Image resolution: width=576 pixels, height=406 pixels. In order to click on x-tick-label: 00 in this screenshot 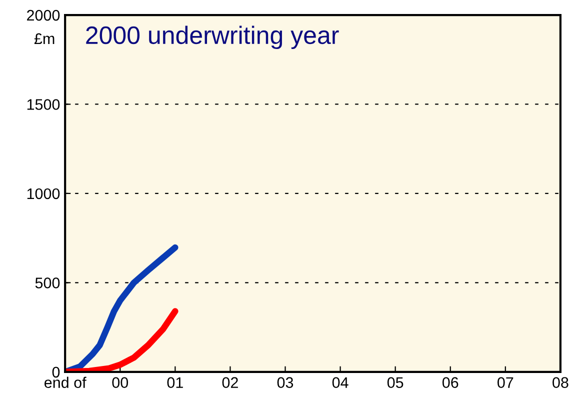, I will do `click(120, 382)`.